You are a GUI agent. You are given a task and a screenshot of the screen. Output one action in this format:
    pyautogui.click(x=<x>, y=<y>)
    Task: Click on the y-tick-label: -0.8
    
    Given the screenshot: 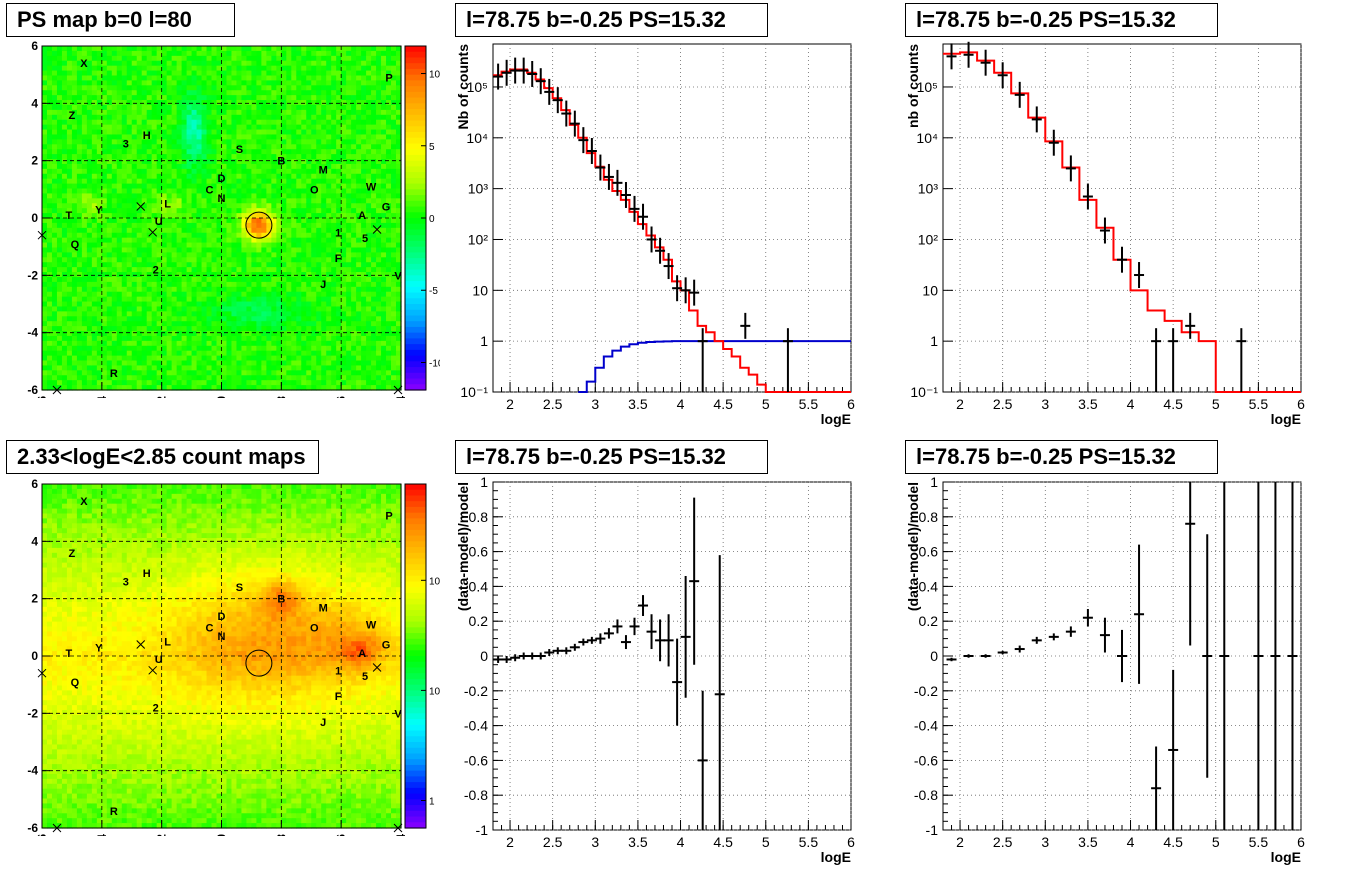 What is the action you would take?
    pyautogui.click(x=926, y=795)
    